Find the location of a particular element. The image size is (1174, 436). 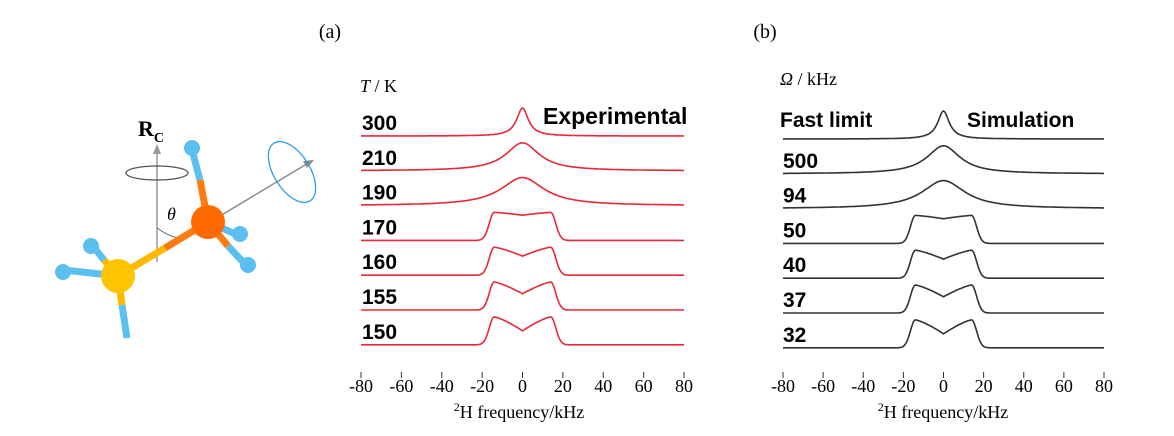

rotation-circle is located at coordinates (157, 173).